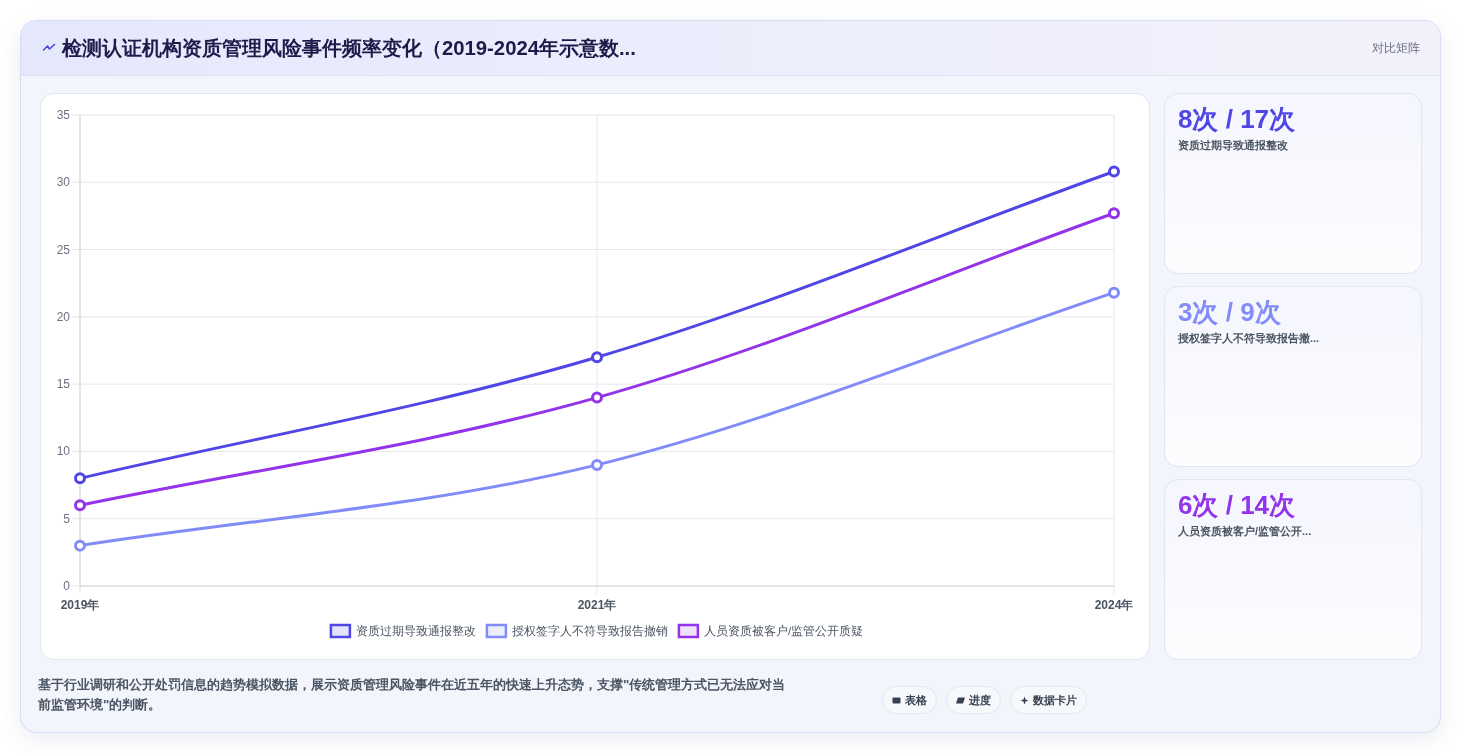 The image size is (1462, 754). Describe the element at coordinates (412, 695) in the screenshot. I see `text: 基于行业调研和公开处罚信息的趋势模拟数据，展示资质管理风险事件在近五年的快速上升态势，支撑"传统管理方式已无法应对当前监管环境"的判断。` at that location.